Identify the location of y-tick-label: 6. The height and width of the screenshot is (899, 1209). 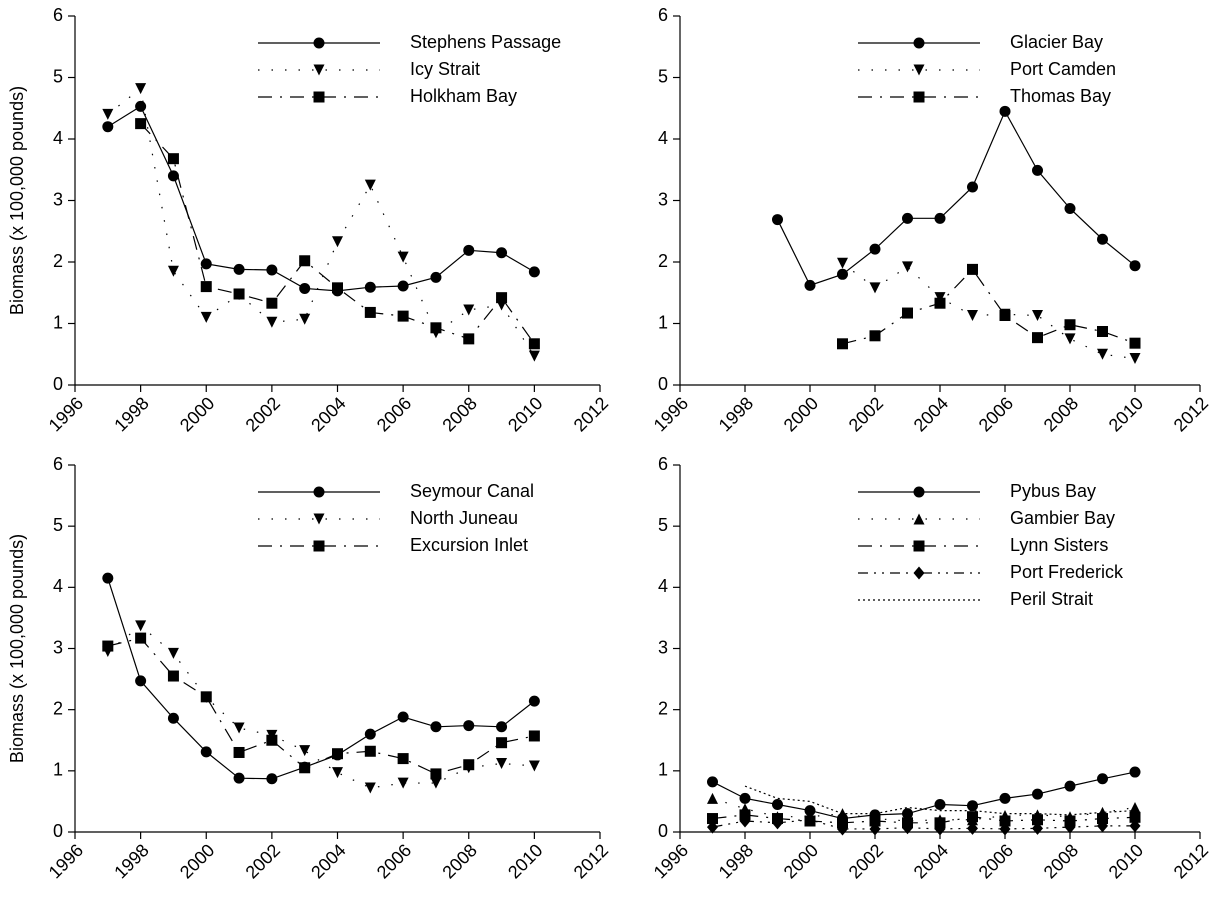
(663, 464).